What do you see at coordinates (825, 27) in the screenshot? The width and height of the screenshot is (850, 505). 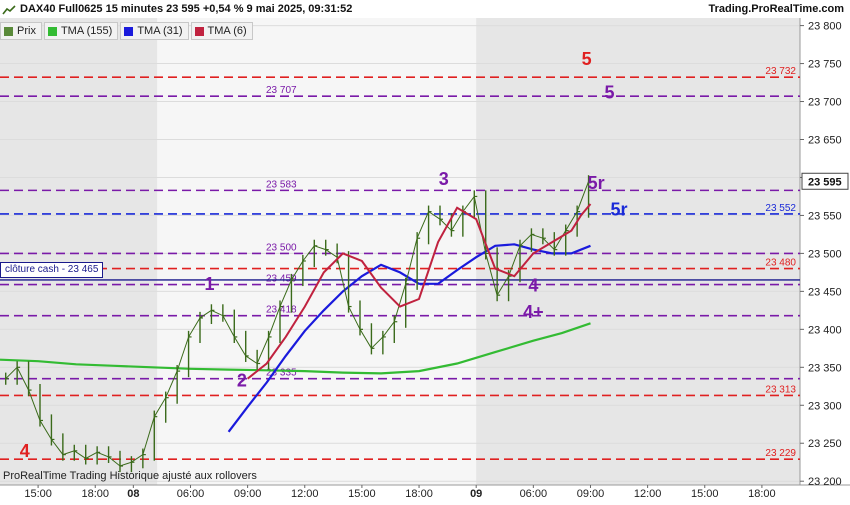 I see `y-tick-label: 23 800` at bounding box center [825, 27].